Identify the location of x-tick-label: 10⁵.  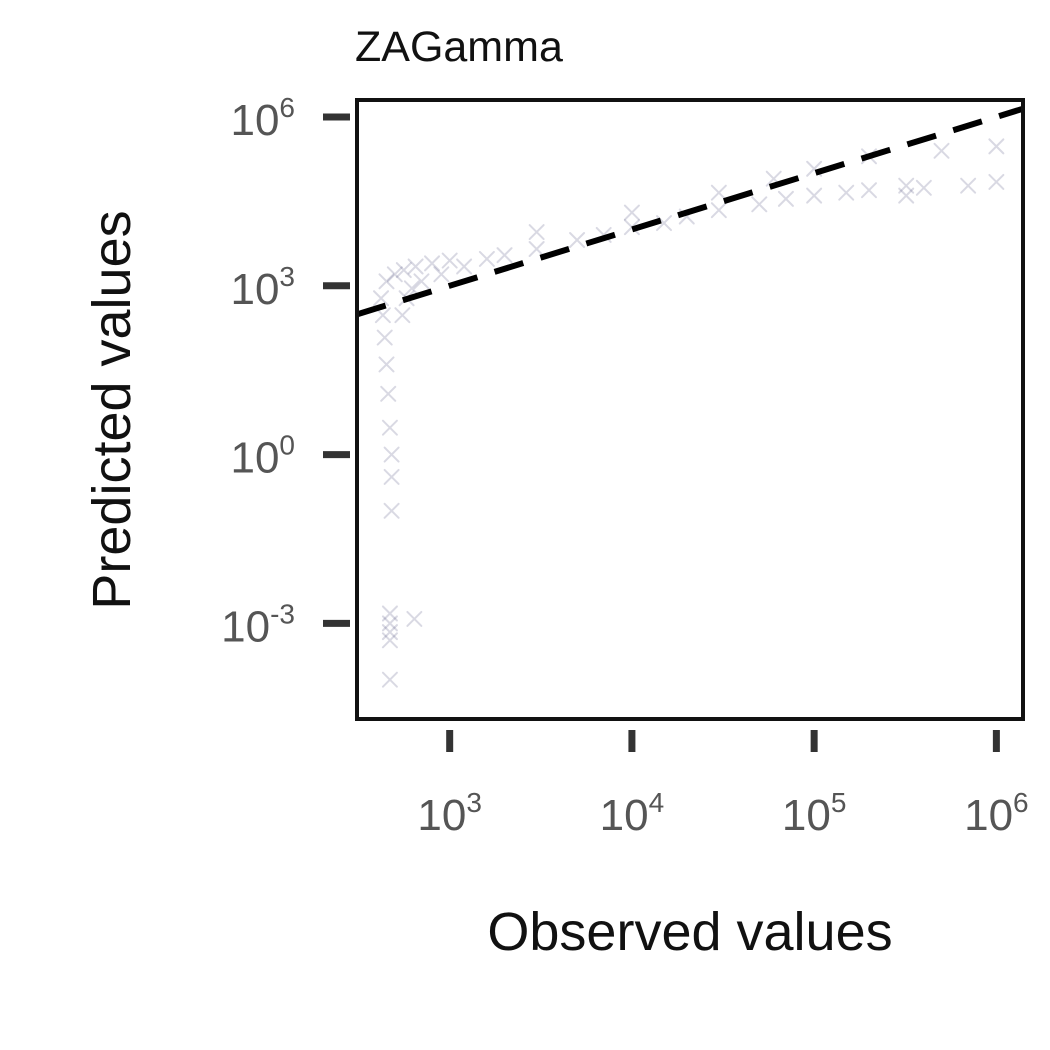
(814, 813).